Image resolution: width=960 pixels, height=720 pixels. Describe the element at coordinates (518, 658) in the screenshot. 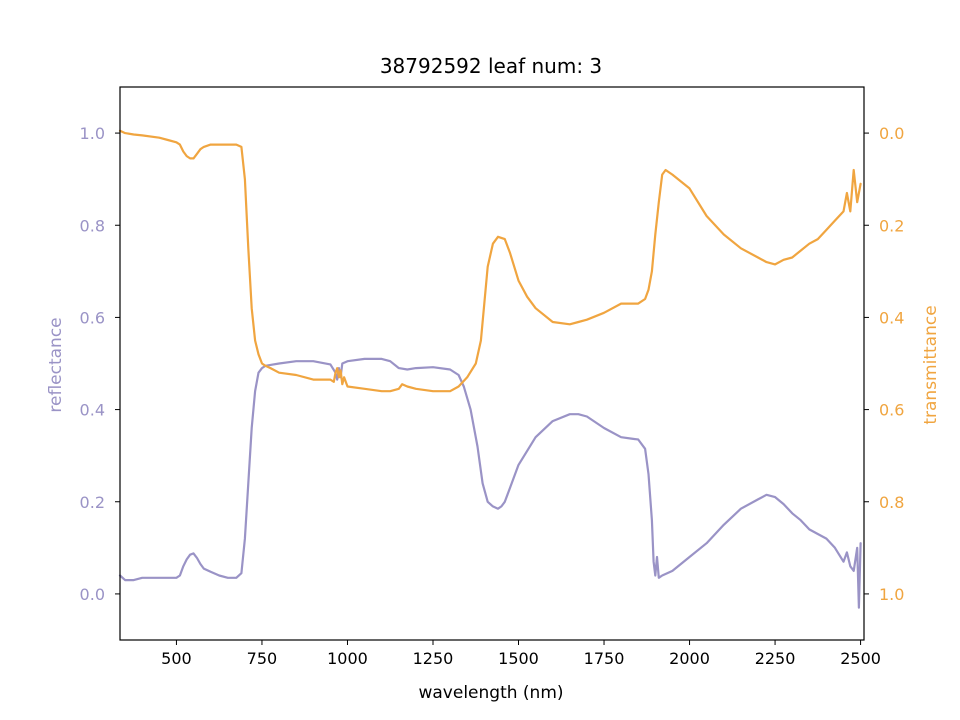

I see `x-tick-label: 1500` at that location.